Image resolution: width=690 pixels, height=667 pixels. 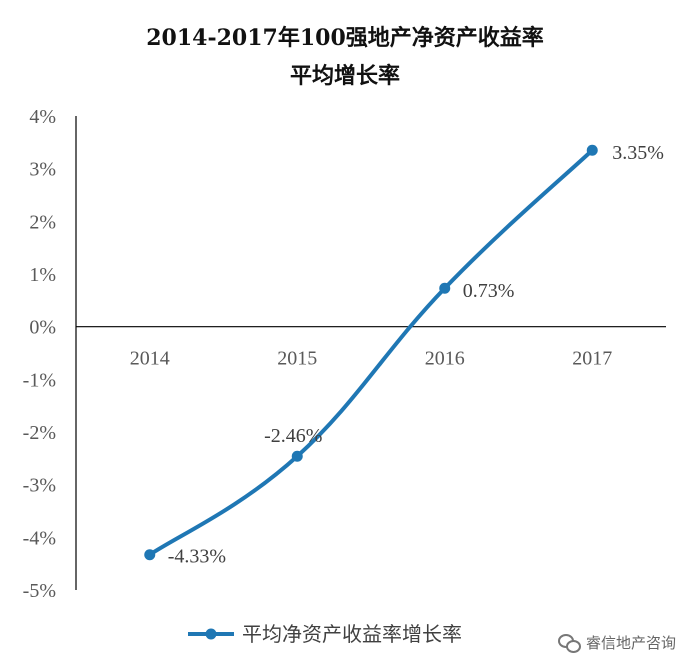 I want to click on y-tick-label: -3%, so click(x=39, y=486).